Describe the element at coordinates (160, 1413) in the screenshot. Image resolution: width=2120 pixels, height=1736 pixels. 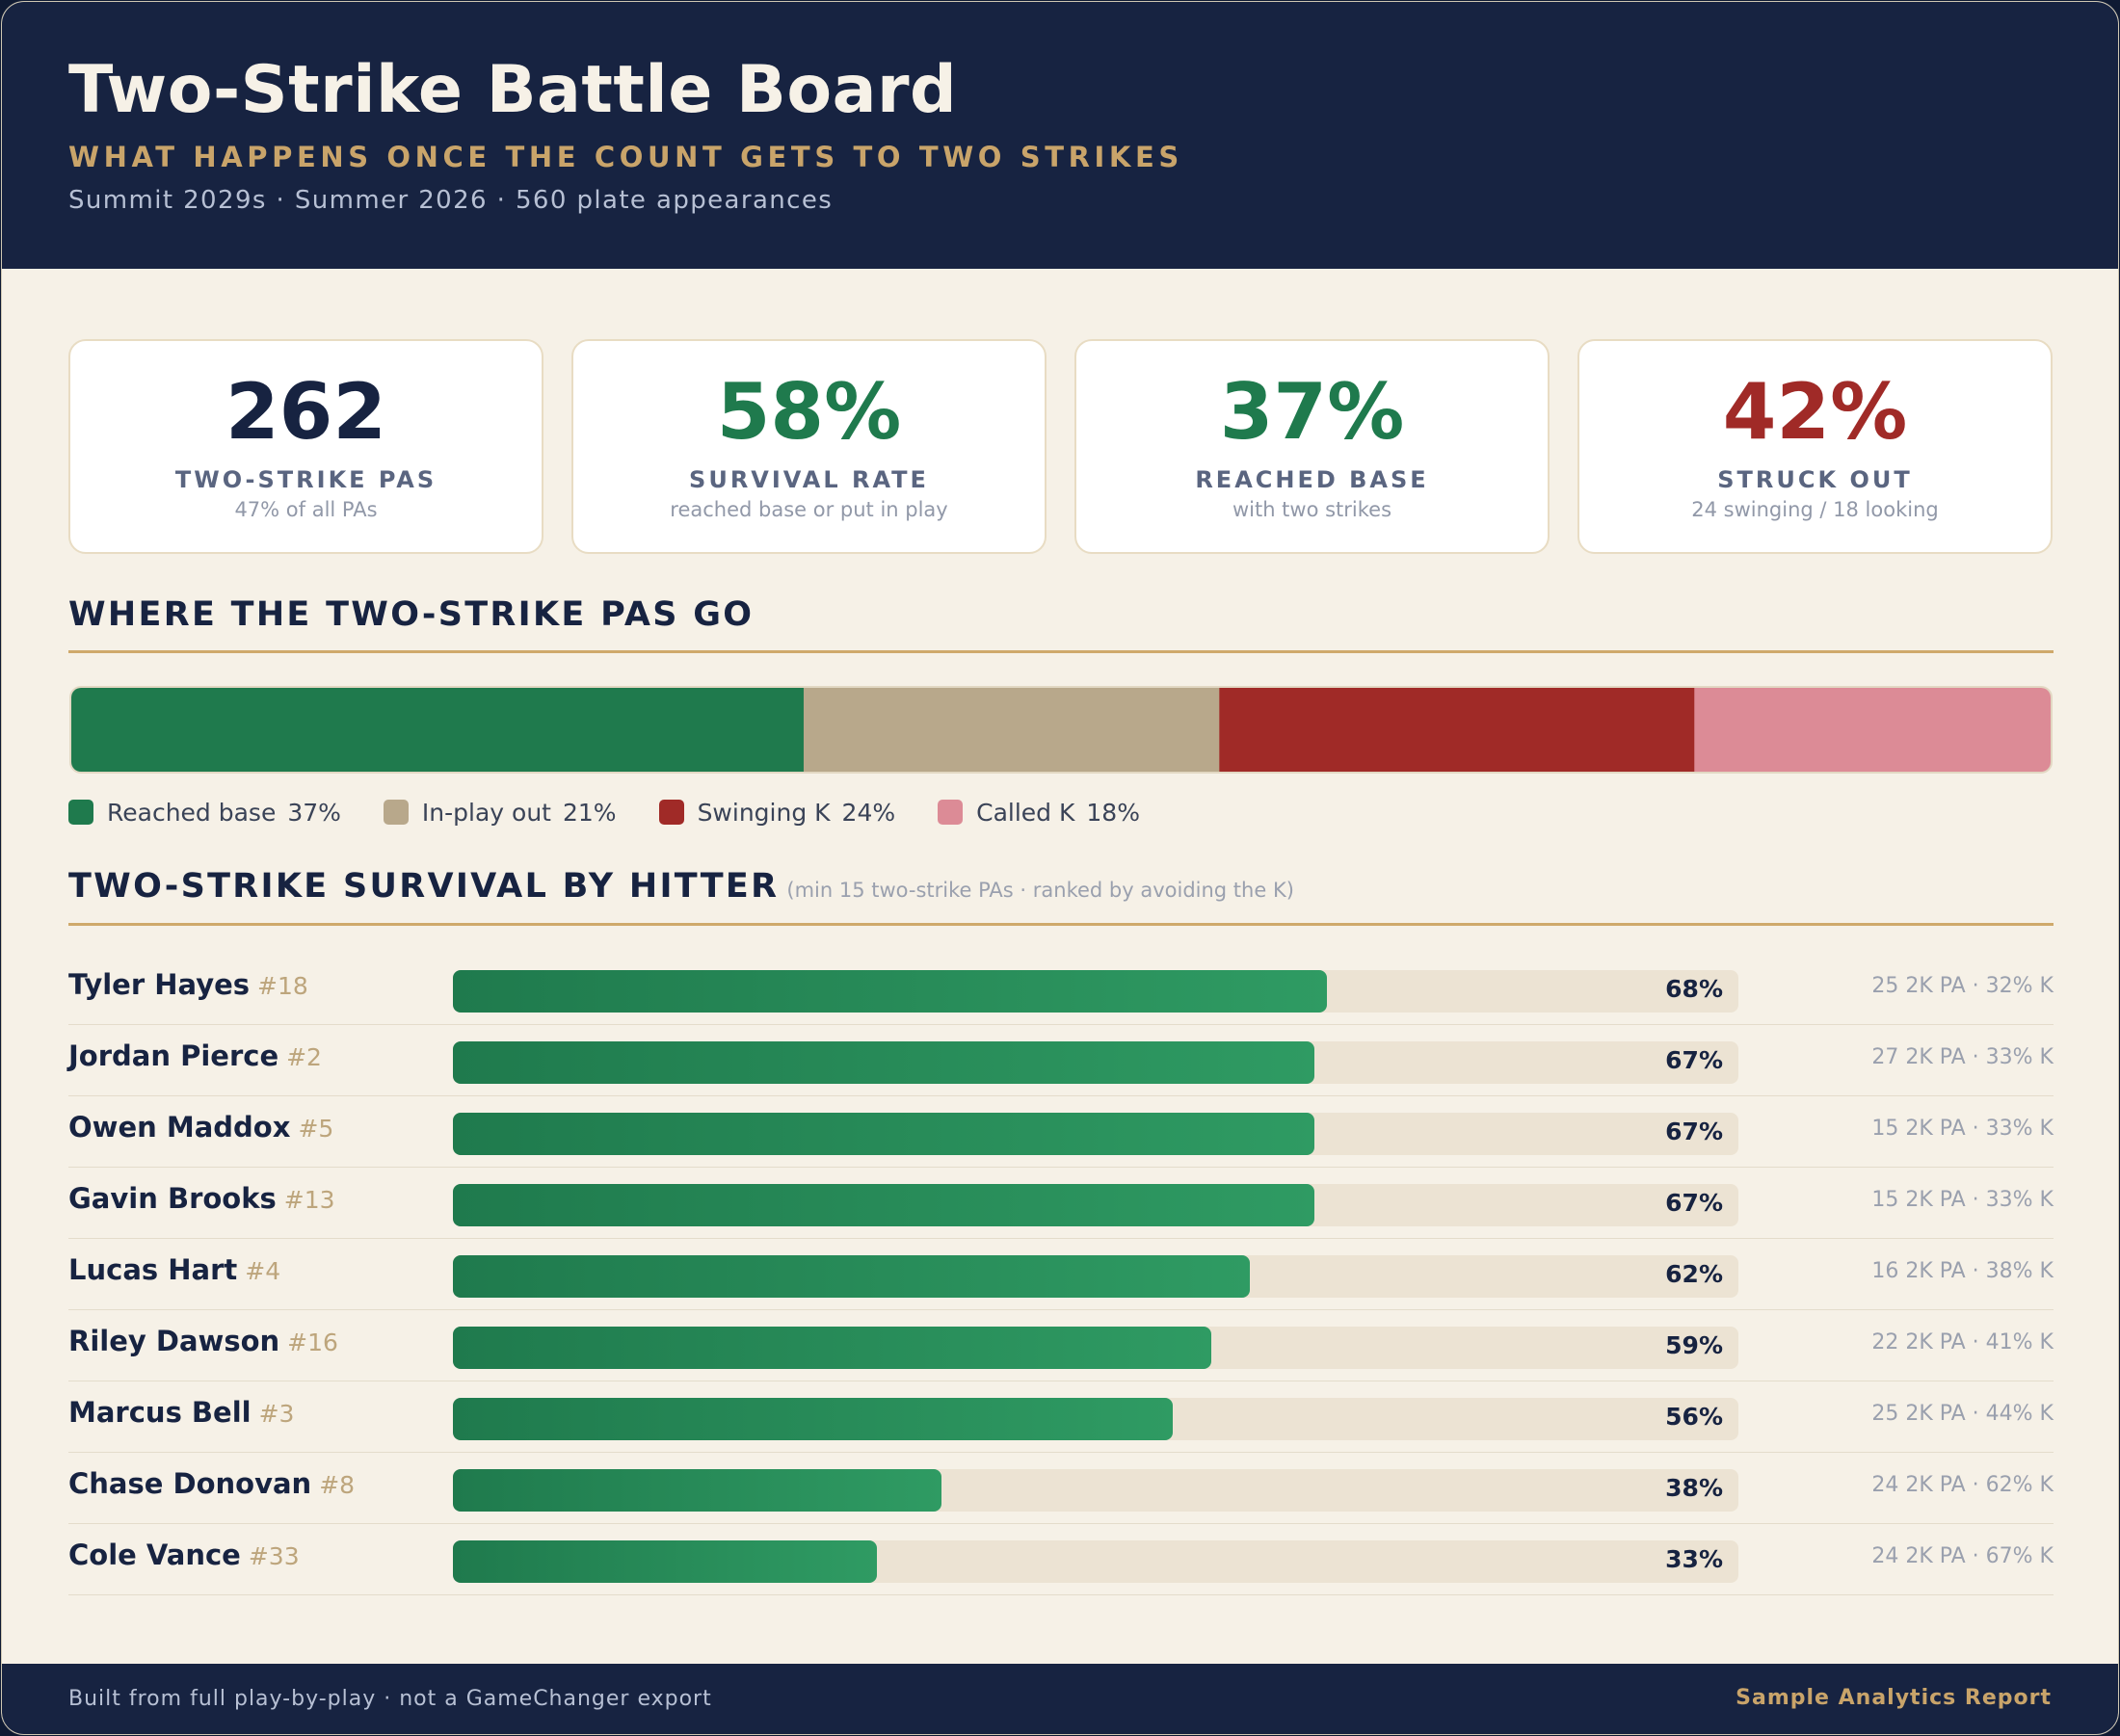
I see `hitter-name-text: Marcus Bell` at that location.